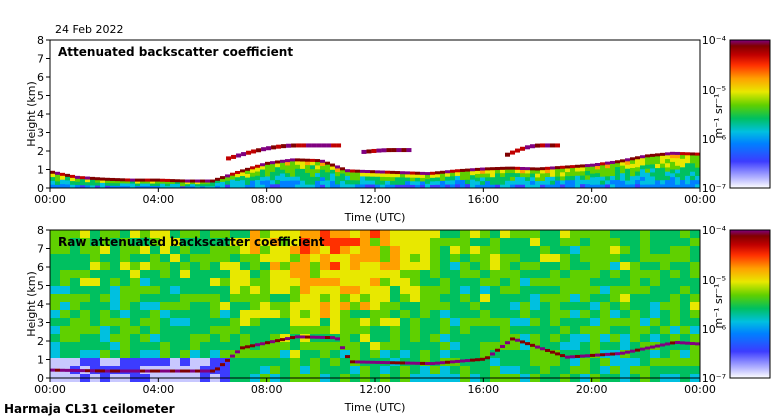 Image resolution: width=780 pixels, height=420 pixels. What do you see at coordinates (40, 304) in the screenshot?
I see `y-tick-label: 4` at bounding box center [40, 304].